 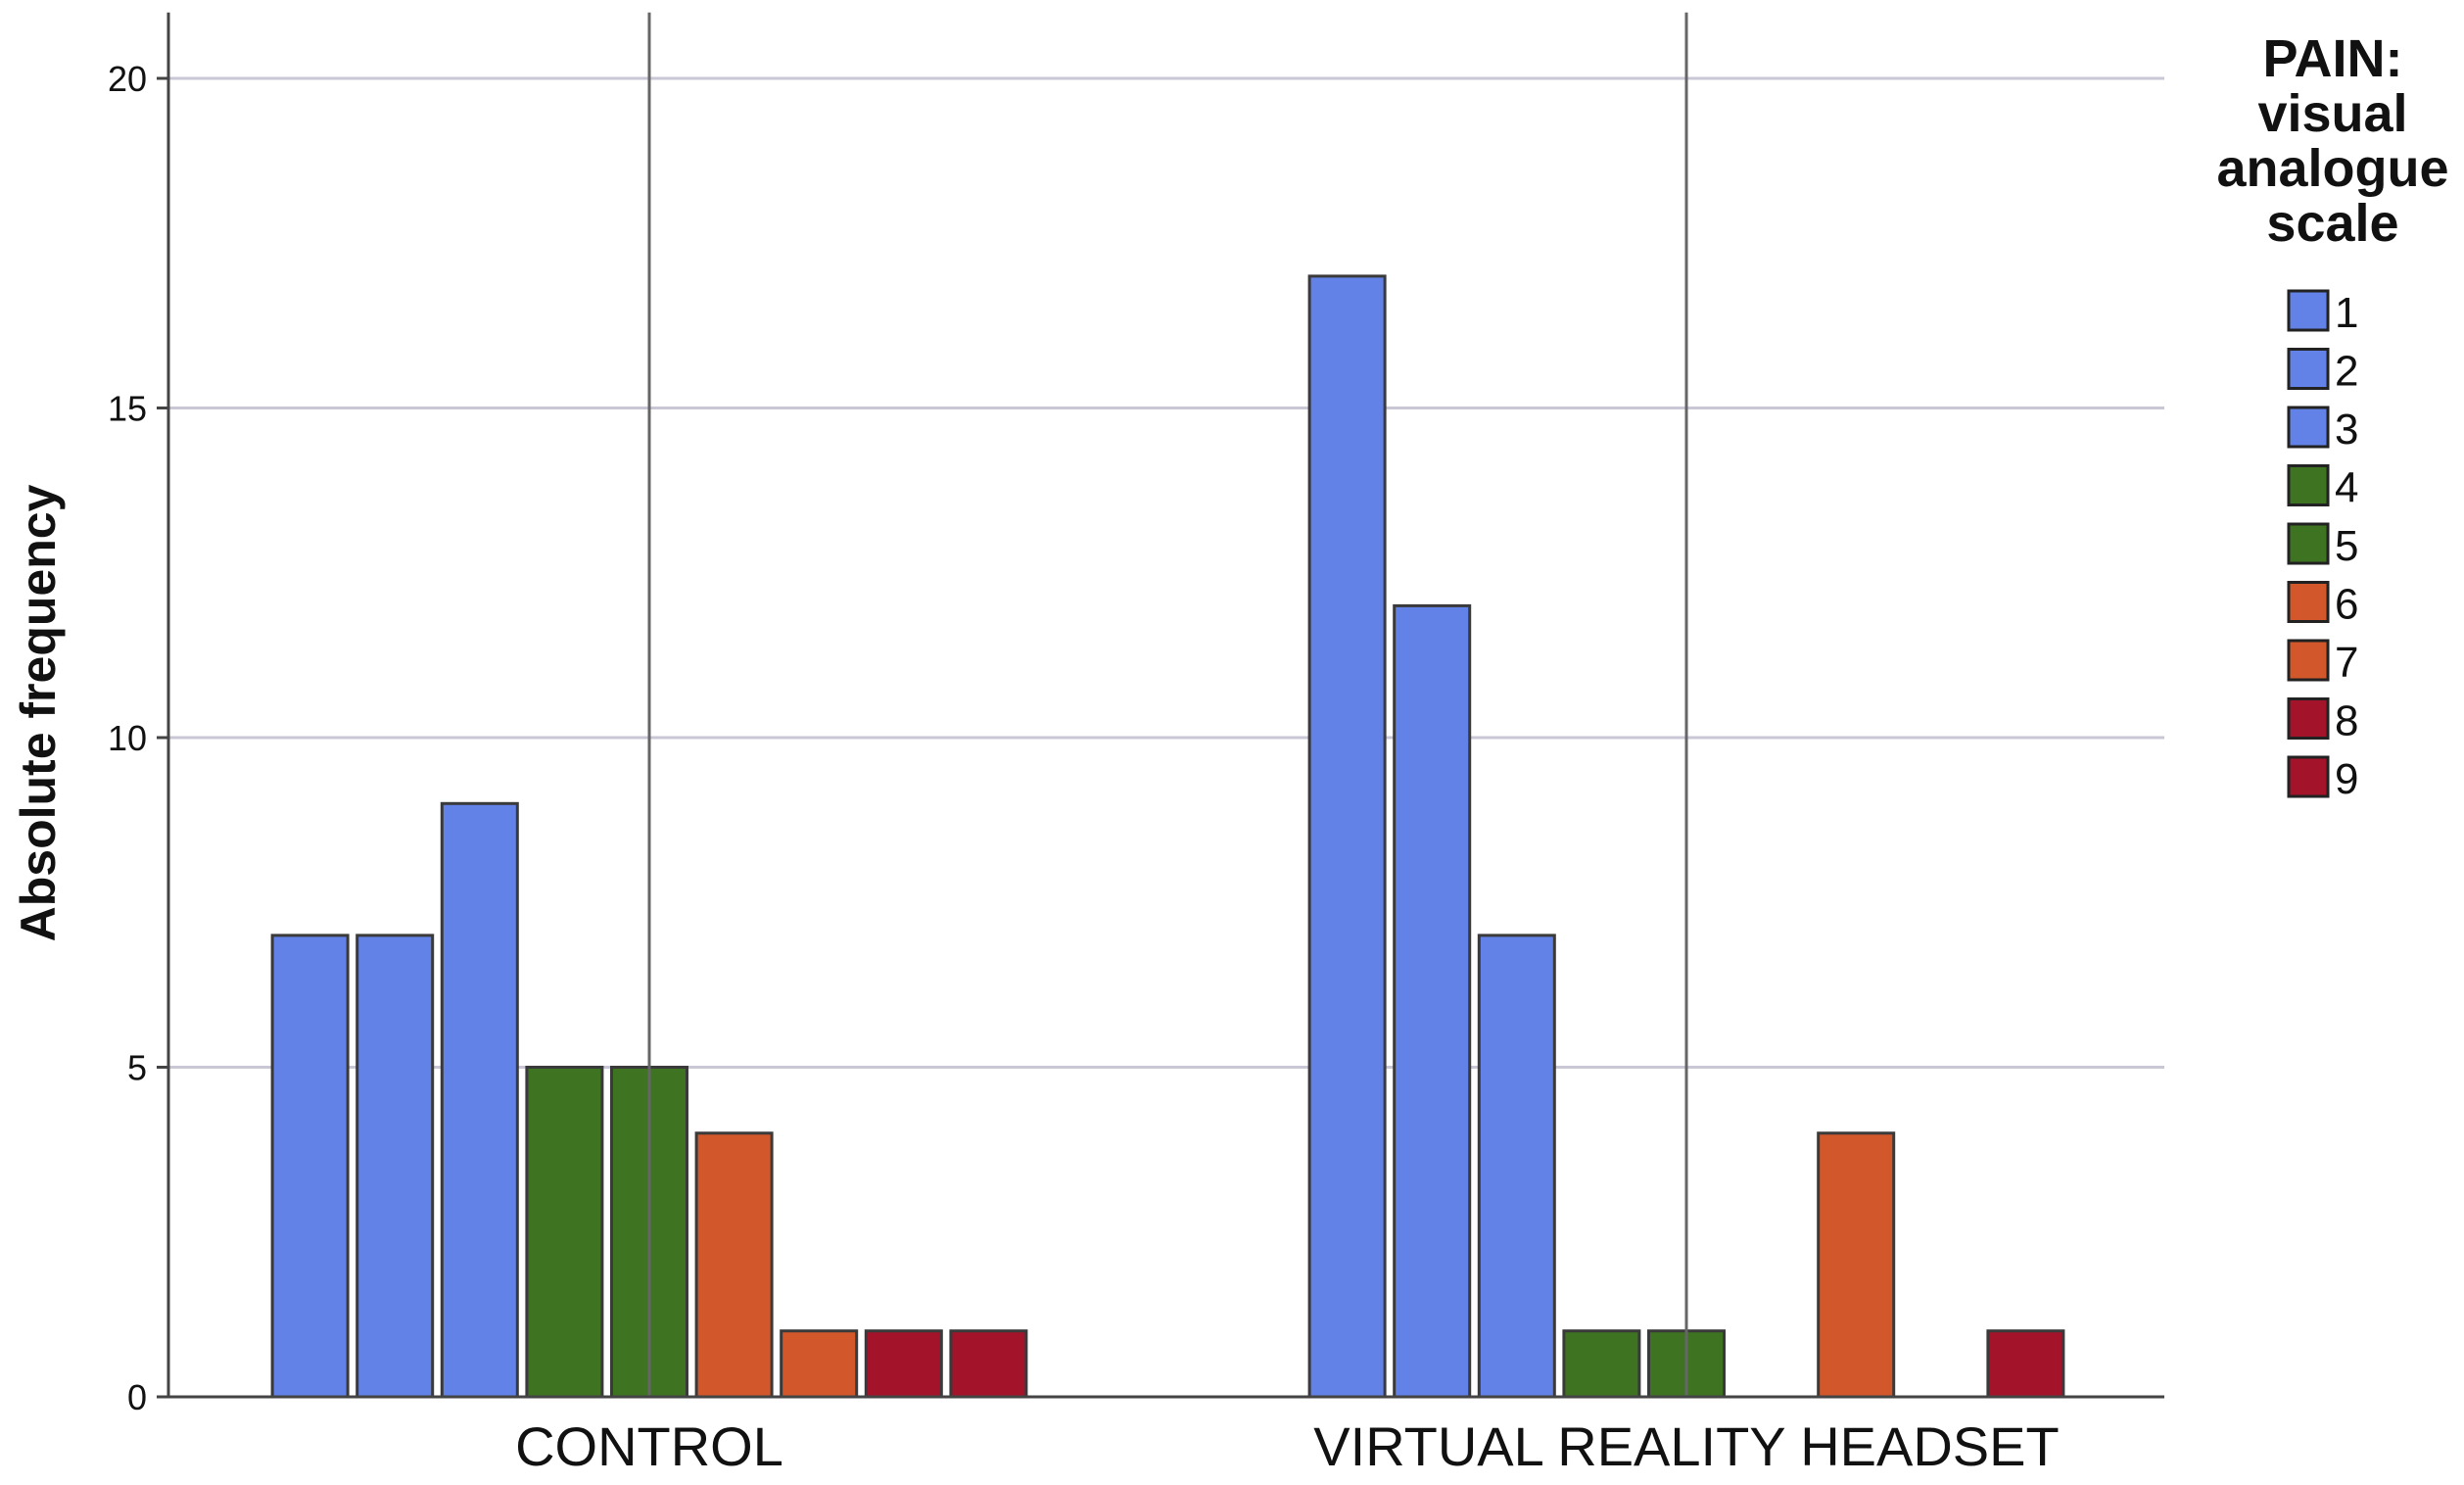 I want to click on y-tick-label-20: 20, so click(x=127, y=79).